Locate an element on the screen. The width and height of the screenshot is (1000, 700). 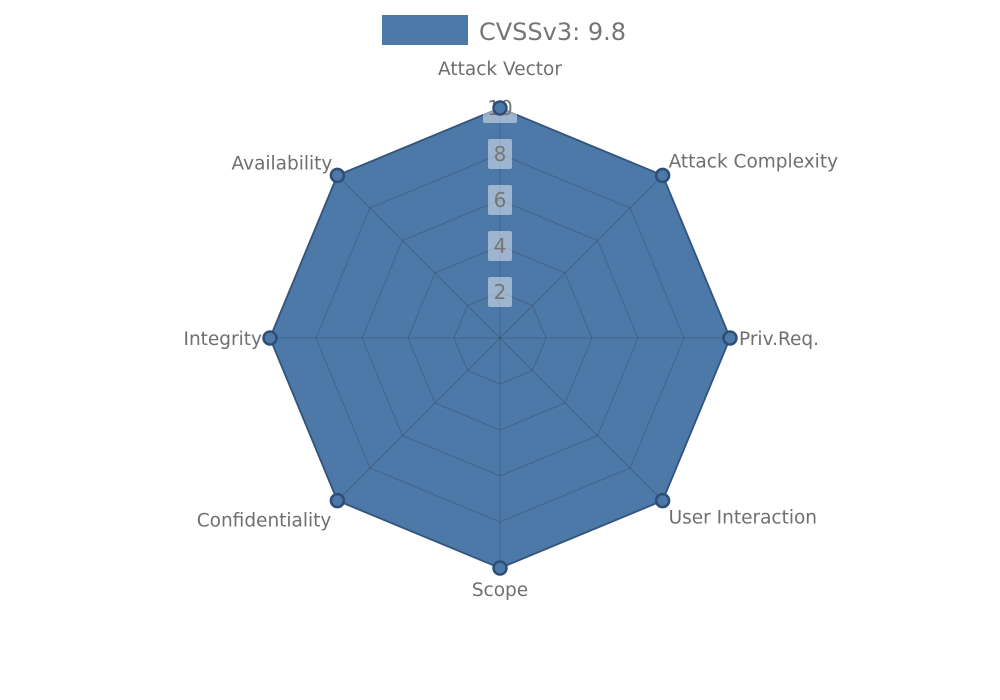
axis-label-scope: Scope is located at coordinates (500, 590).